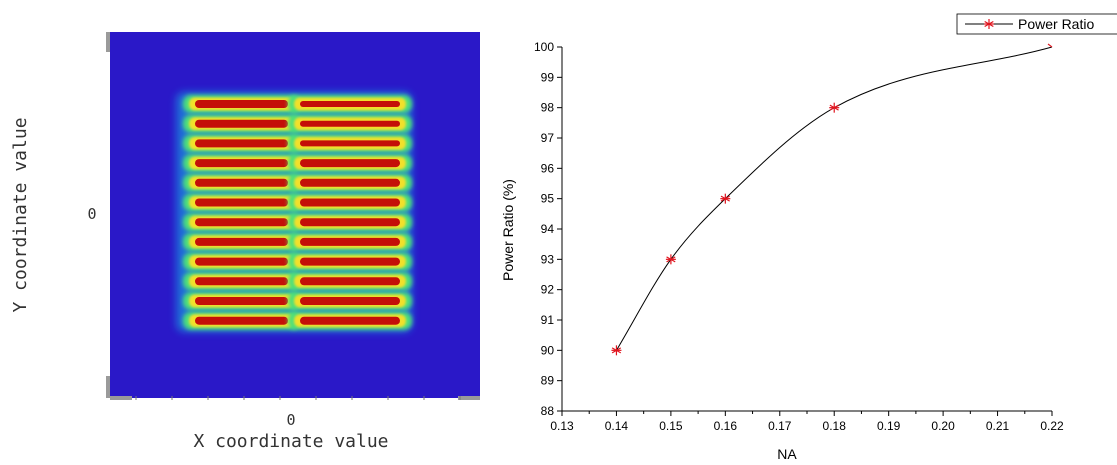 This screenshot has height=465, width=1117. I want to click on y-tick-label: 93, so click(548, 259).